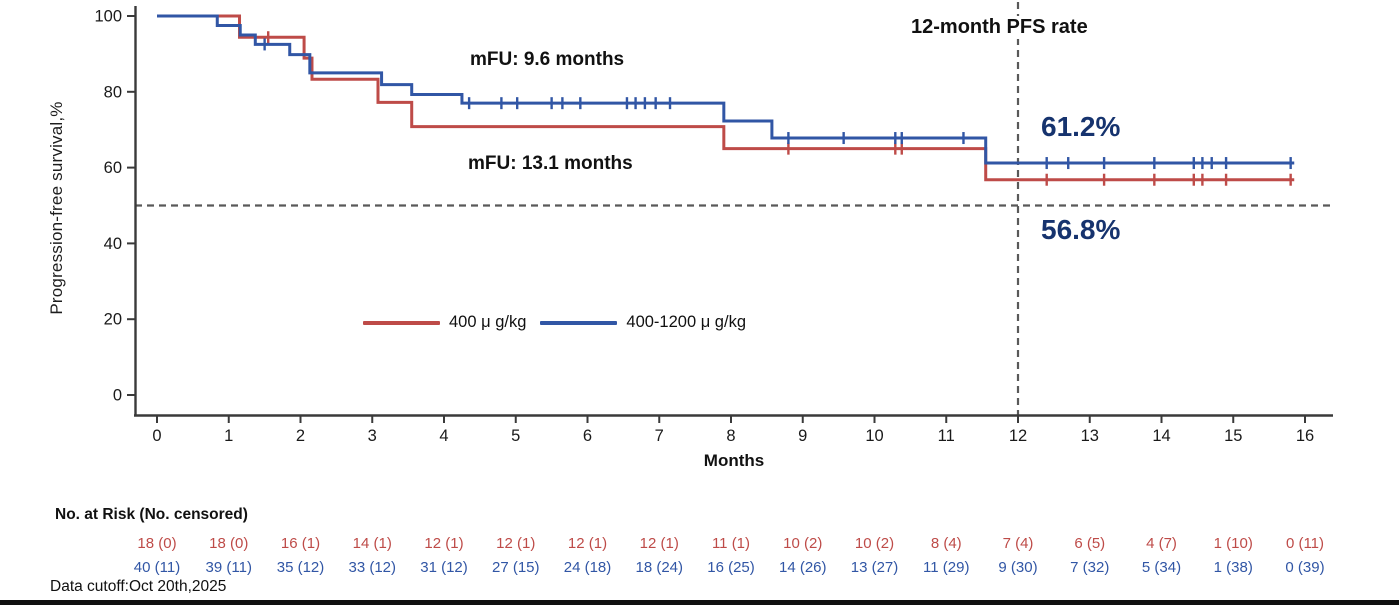 Image resolution: width=1399 pixels, height=607 pixels. I want to click on y-tick-label: 60, so click(113, 168).